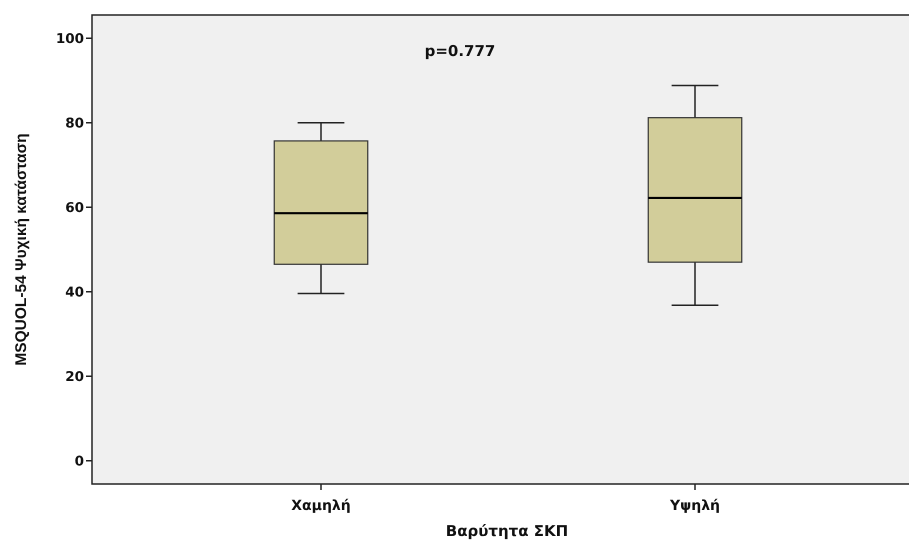 The height and width of the screenshot is (541, 909). Describe the element at coordinates (460, 51) in the screenshot. I see `annotation: p=0.777` at that location.